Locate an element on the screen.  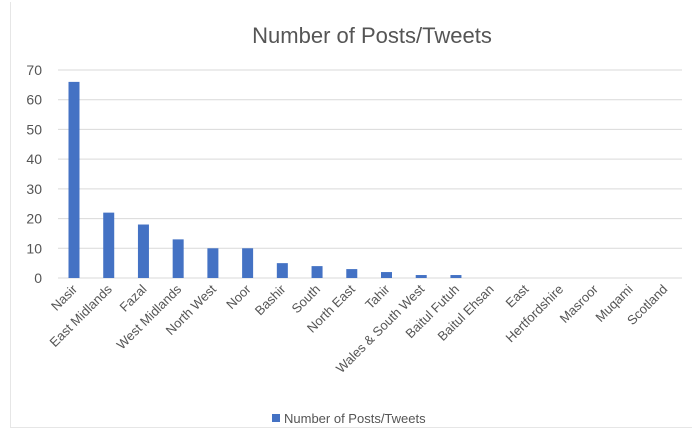
x-tick-label: Noor is located at coordinates (238, 296).